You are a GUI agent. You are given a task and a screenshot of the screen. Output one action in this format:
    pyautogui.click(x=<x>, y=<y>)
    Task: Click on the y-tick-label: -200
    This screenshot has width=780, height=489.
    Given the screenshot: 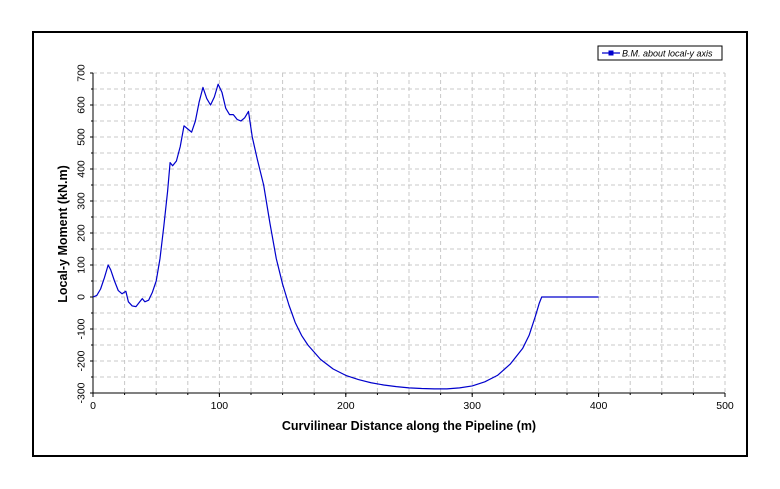 What is the action you would take?
    pyautogui.click(x=82, y=360)
    